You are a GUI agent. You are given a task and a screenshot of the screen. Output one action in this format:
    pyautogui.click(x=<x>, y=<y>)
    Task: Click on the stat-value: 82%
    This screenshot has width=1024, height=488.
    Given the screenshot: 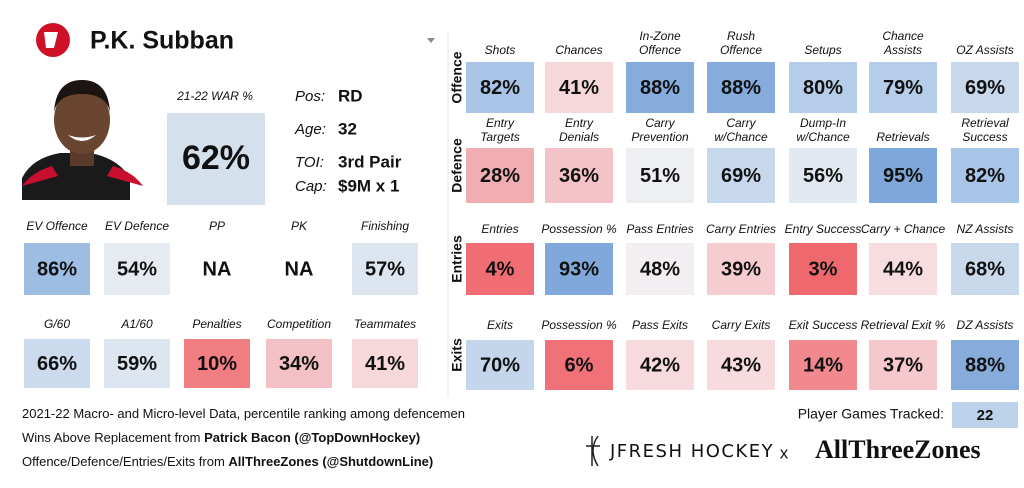 What is the action you would take?
    pyautogui.click(x=500, y=88)
    